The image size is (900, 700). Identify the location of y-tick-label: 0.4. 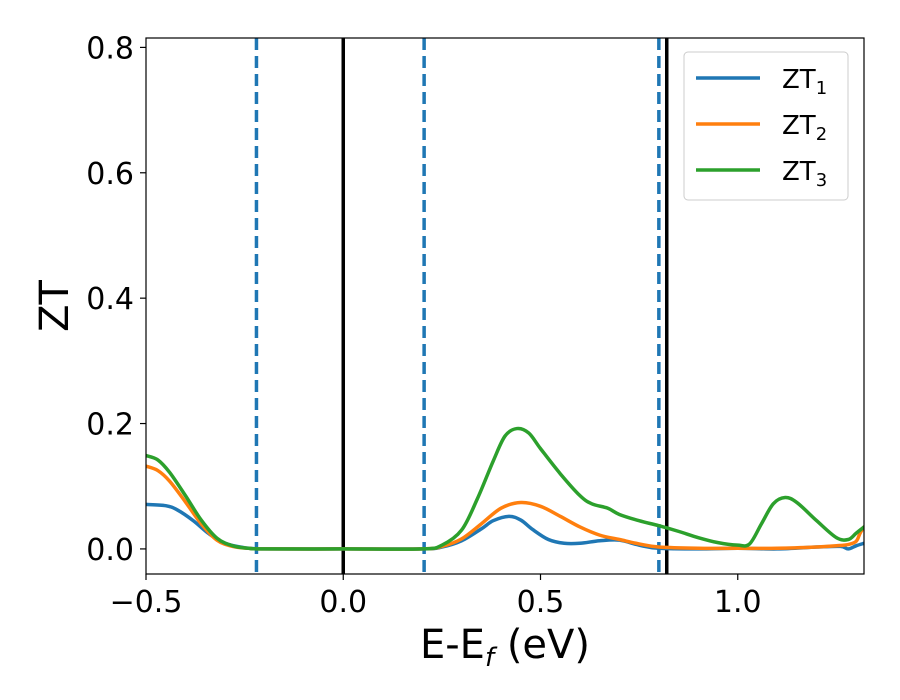
(110, 299).